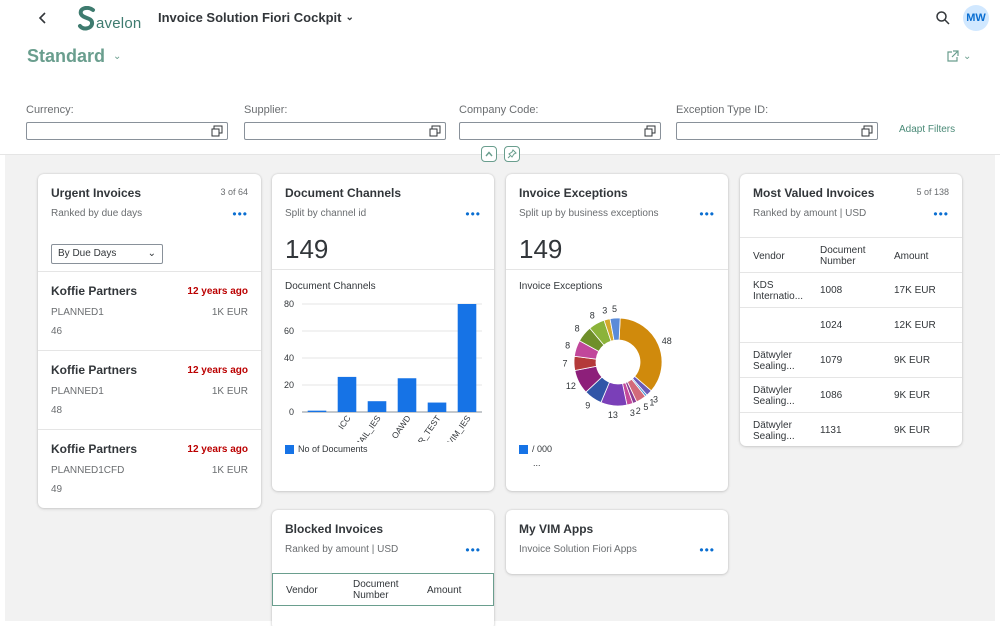 This screenshot has height=626, width=1000. I want to click on header-divider, so click(500, 154).